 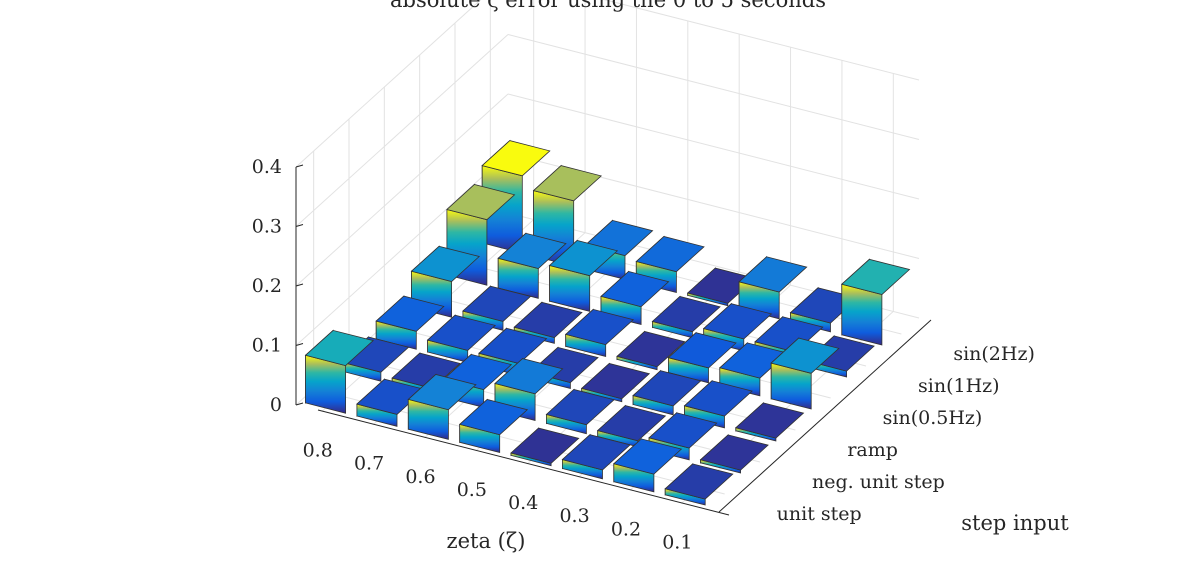 I want to click on x-tick-label: 0.4, so click(x=523, y=503).